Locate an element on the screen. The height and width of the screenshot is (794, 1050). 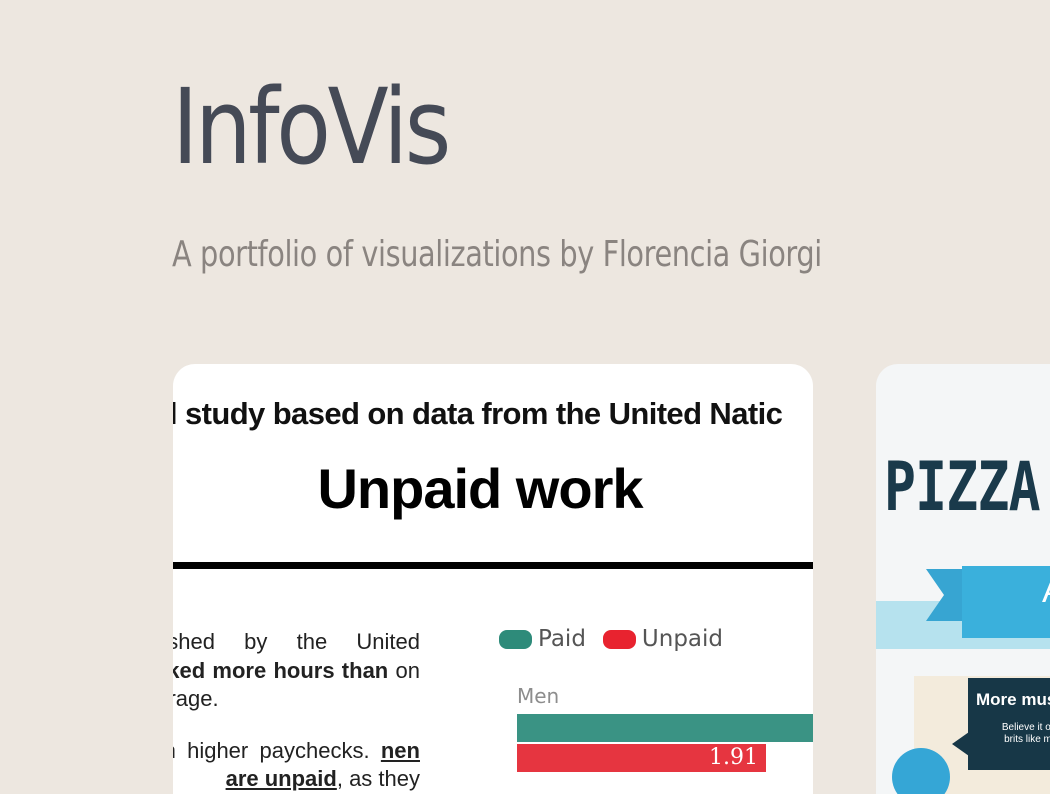
speech-box is located at coordinates (1009, 724).